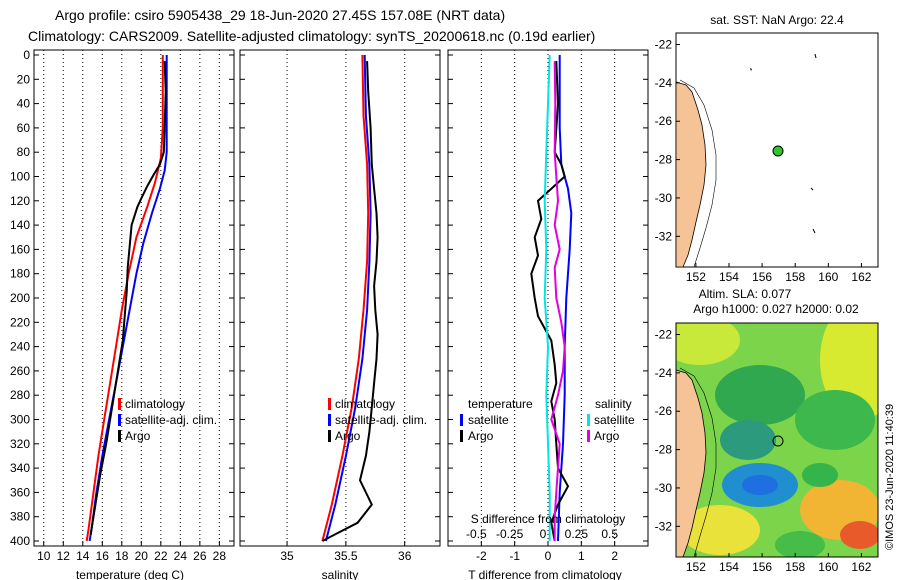 The height and width of the screenshot is (580, 900). What do you see at coordinates (126, 298) in the screenshot?
I see `temperature-series` at bounding box center [126, 298].